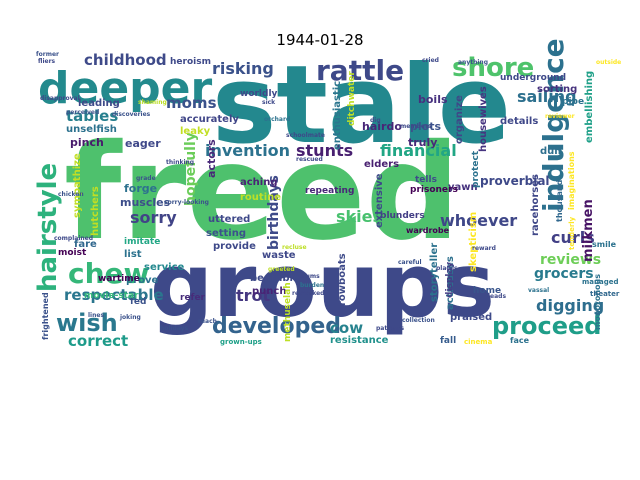  What do you see at coordinates (125, 88) in the screenshot?
I see `cloud-word-deeper: deeper` at bounding box center [125, 88].